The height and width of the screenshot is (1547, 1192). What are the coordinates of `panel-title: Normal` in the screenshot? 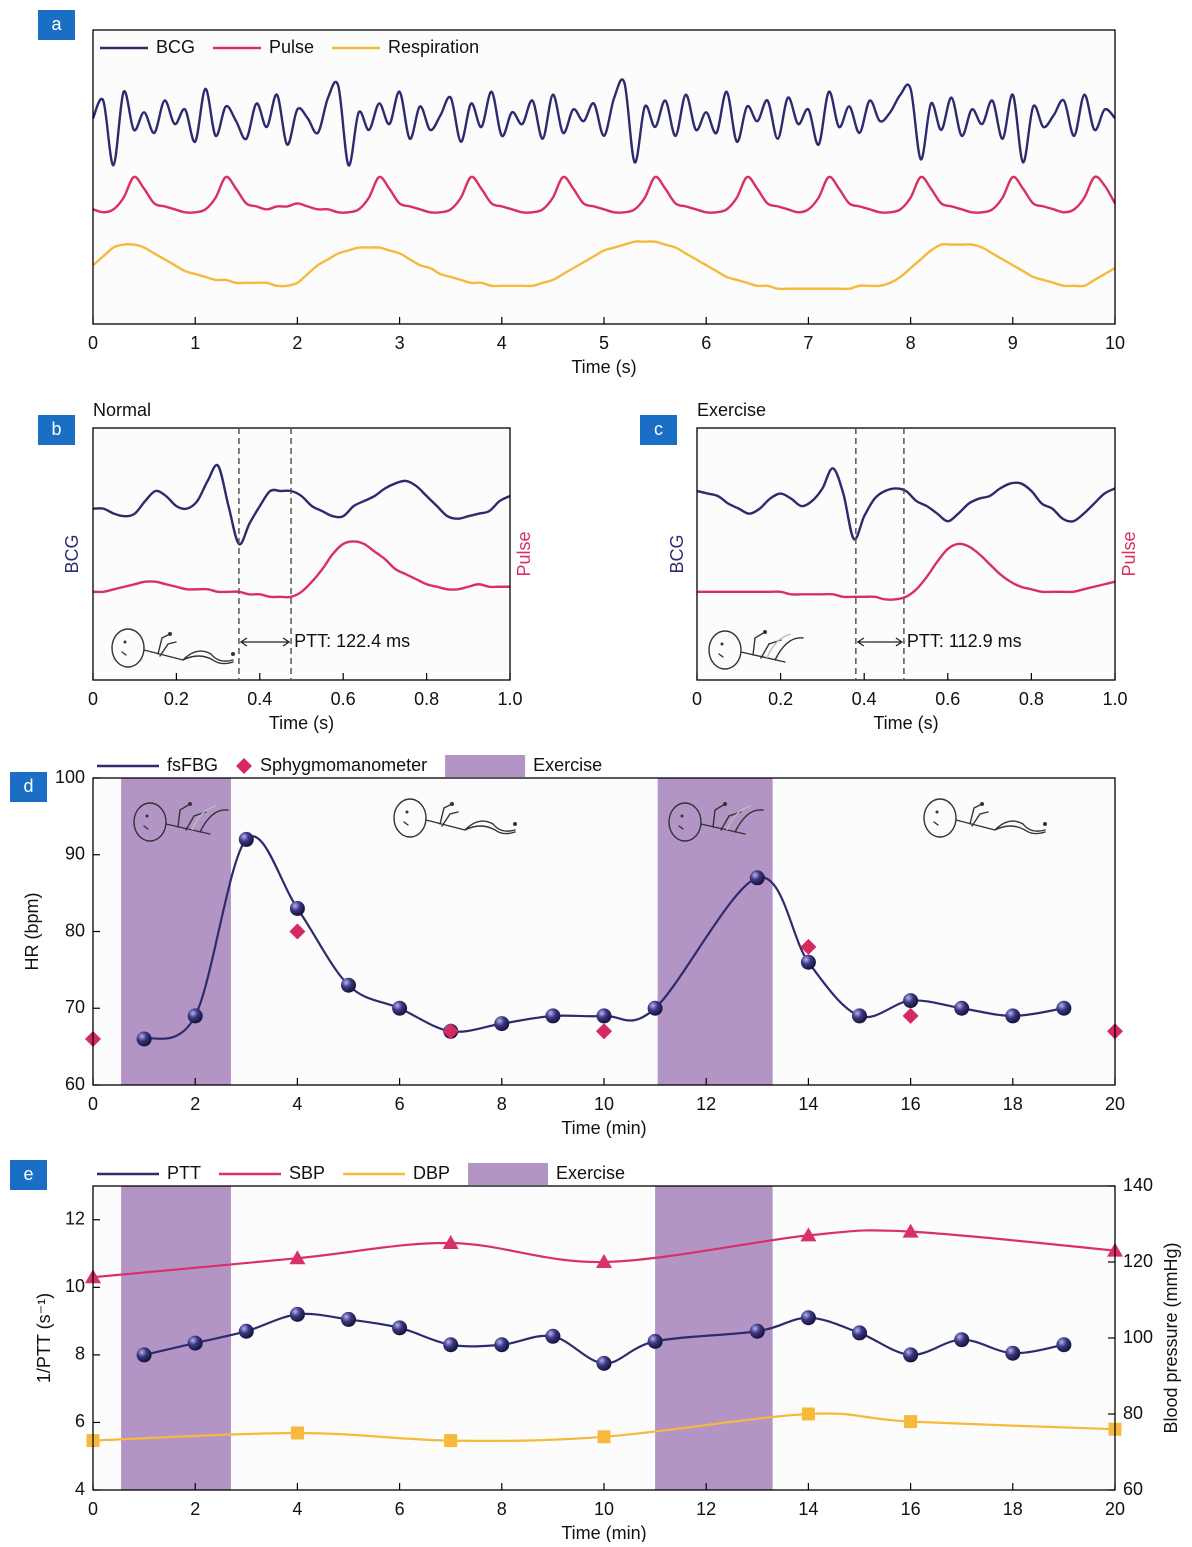 It's located at (122, 410).